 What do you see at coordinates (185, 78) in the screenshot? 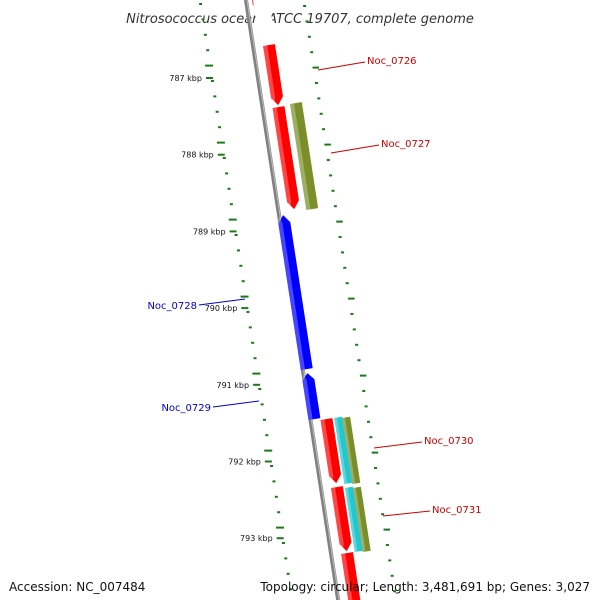
I see `kbp-label: 787 kbp` at bounding box center [185, 78].